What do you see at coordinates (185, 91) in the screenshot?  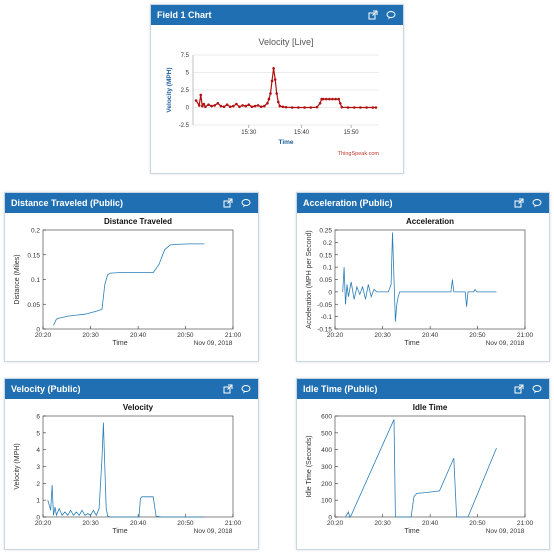 I see `y-tick-label: 2.5` at bounding box center [185, 91].